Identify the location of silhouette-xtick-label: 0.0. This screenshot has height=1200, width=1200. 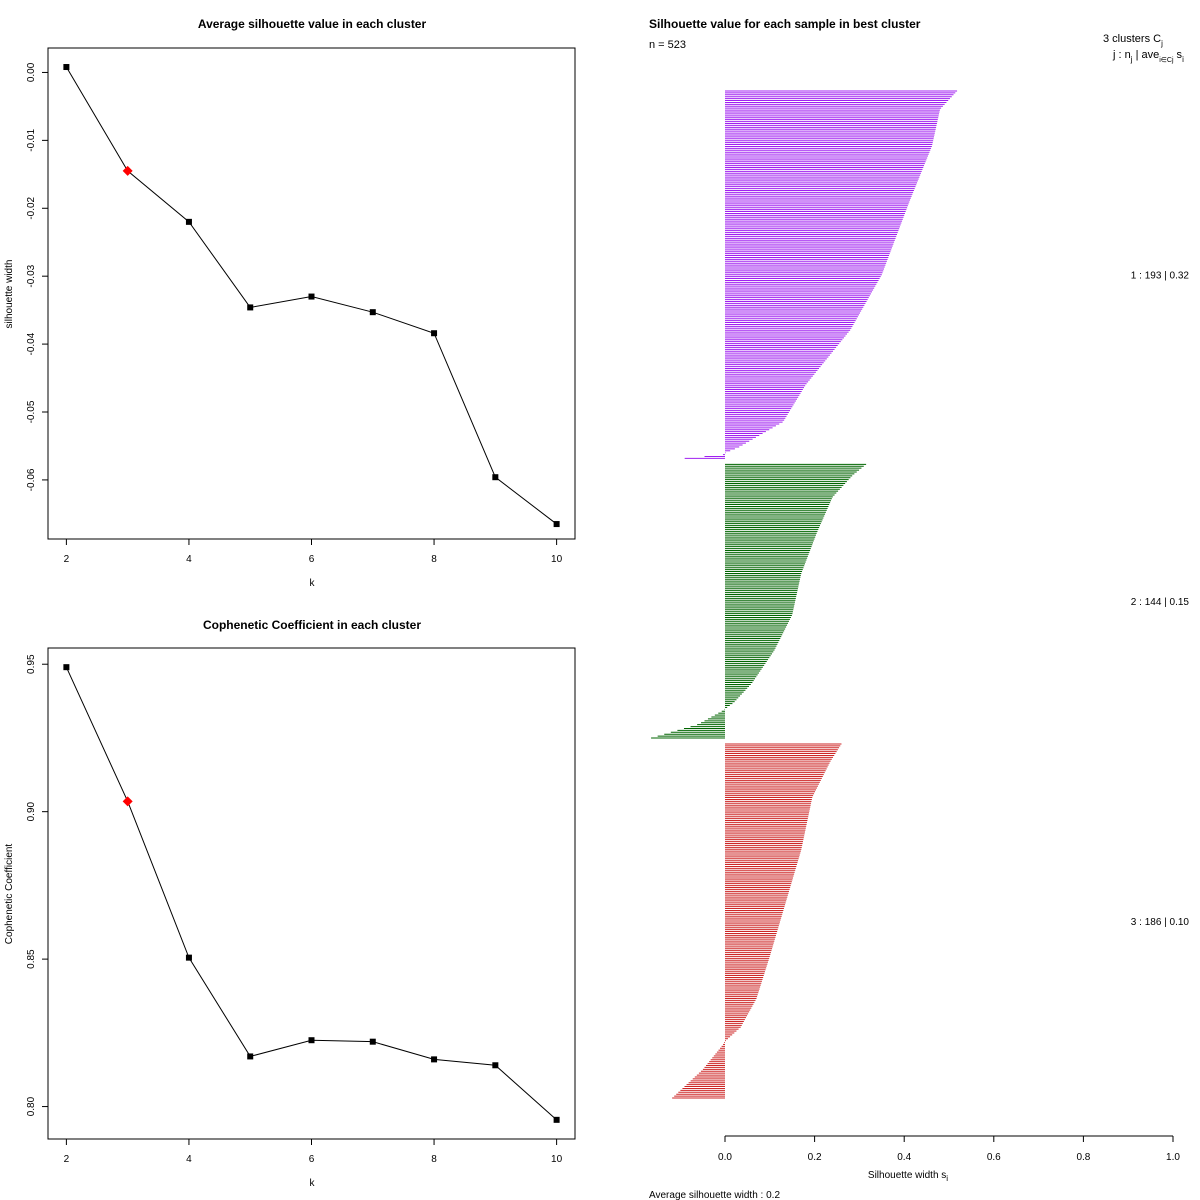
(725, 1157).